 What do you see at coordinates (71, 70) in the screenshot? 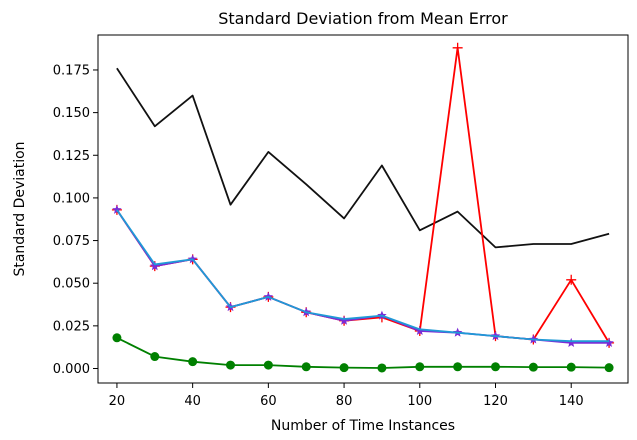
I see `y-tick-label: 0.175` at bounding box center [71, 70].